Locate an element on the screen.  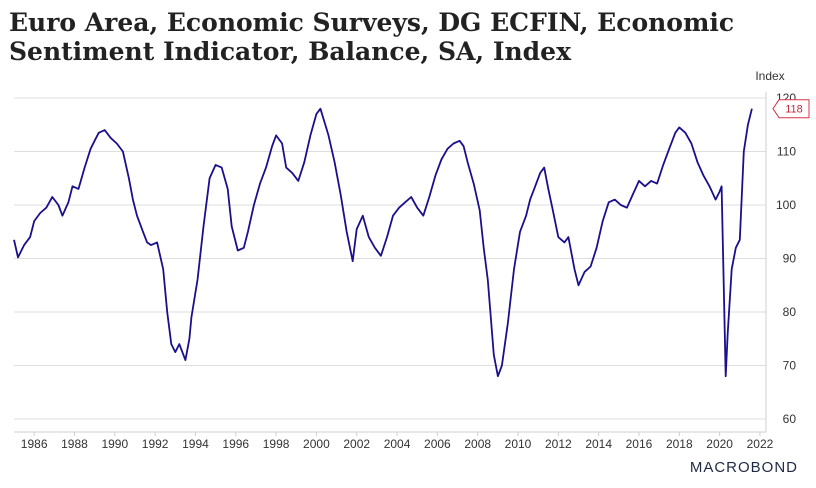
x-tick-label: 2016 is located at coordinates (639, 444).